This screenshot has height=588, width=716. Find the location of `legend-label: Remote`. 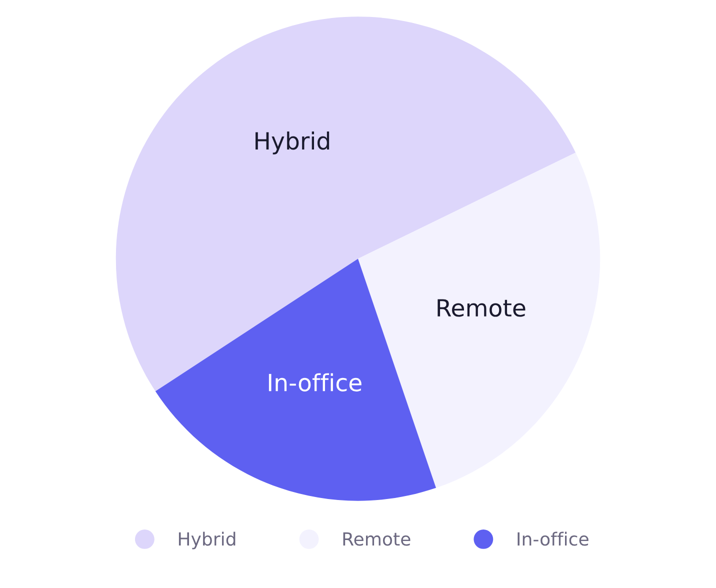

legend-label: Remote is located at coordinates (376, 539).